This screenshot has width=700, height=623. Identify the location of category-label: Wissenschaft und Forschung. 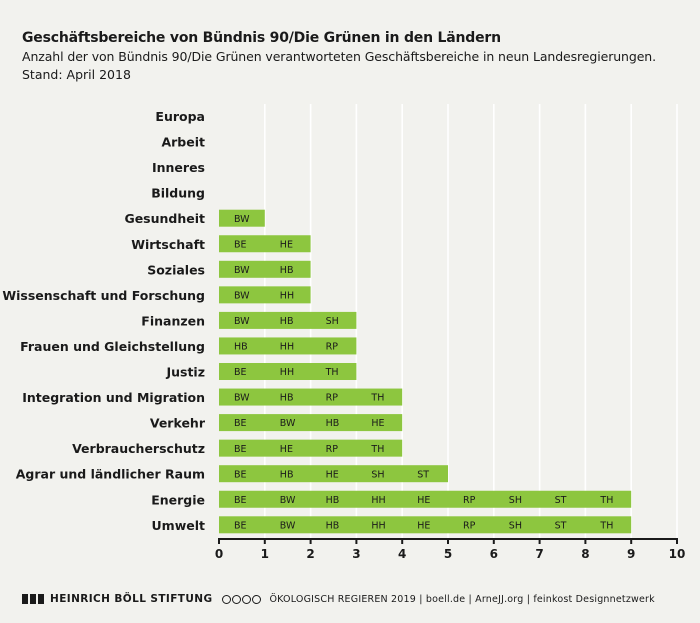
(103, 295).